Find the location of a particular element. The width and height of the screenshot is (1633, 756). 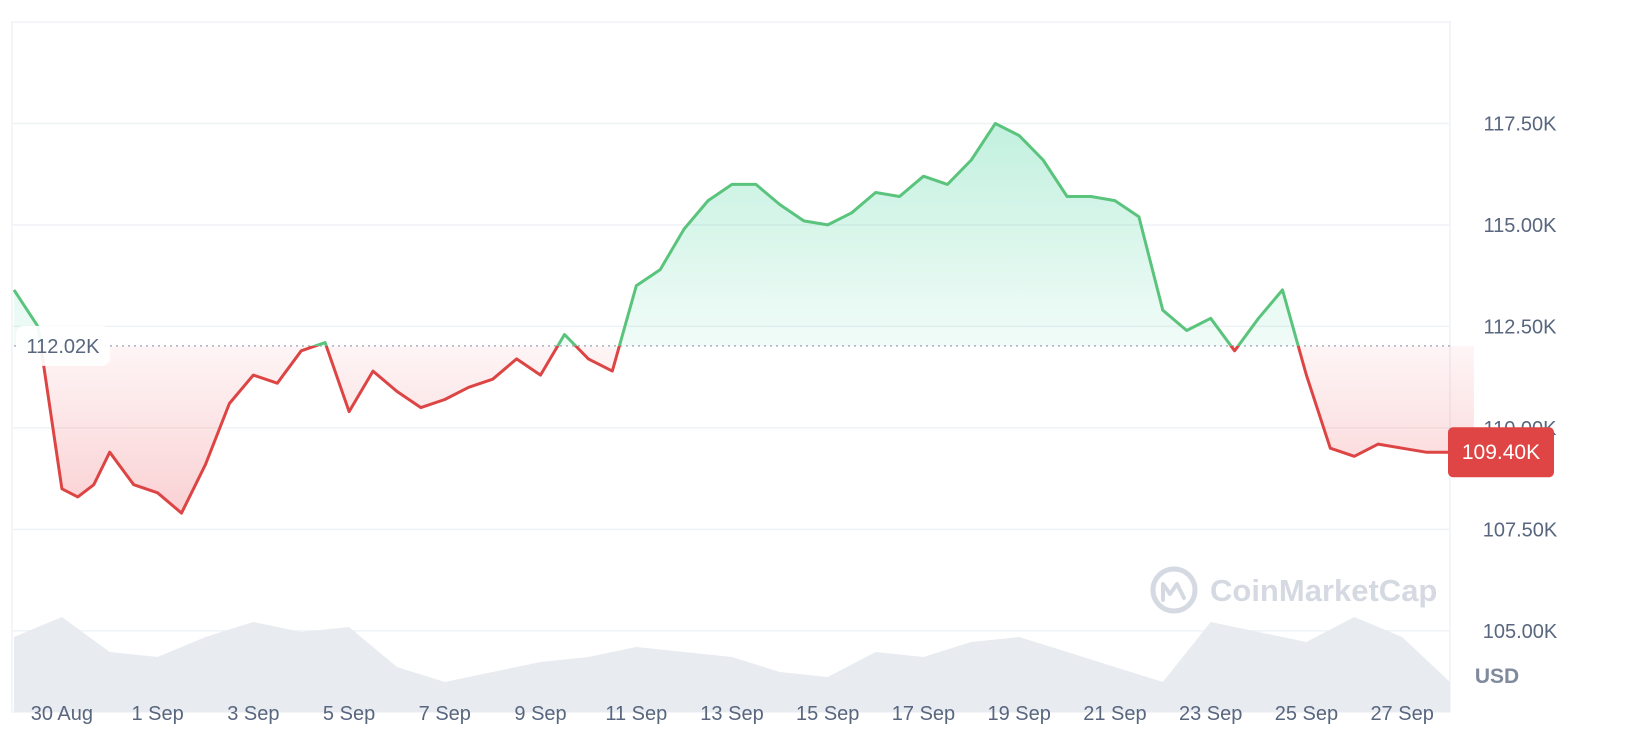

y-unit-label: USD is located at coordinates (1497, 676).